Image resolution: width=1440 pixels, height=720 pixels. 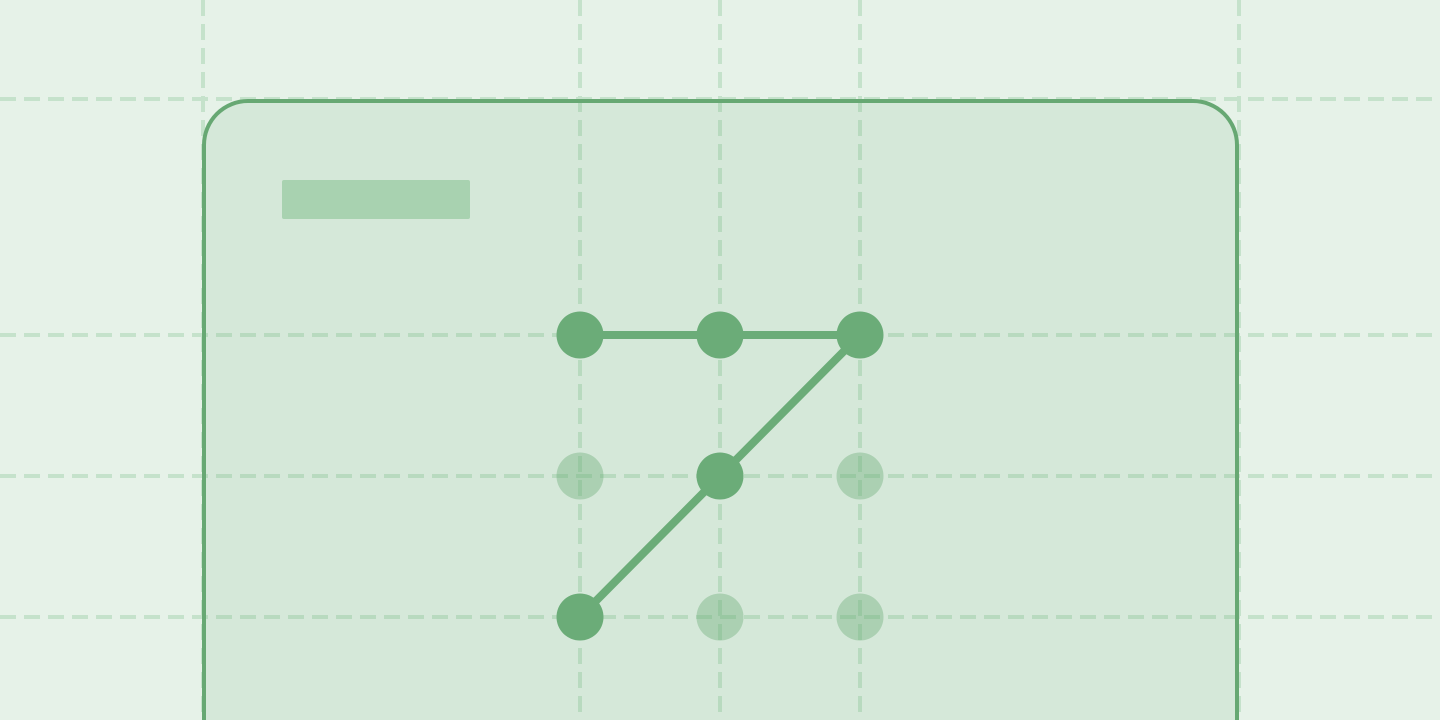 I want to click on title-placeholder-bar, so click(x=376, y=199).